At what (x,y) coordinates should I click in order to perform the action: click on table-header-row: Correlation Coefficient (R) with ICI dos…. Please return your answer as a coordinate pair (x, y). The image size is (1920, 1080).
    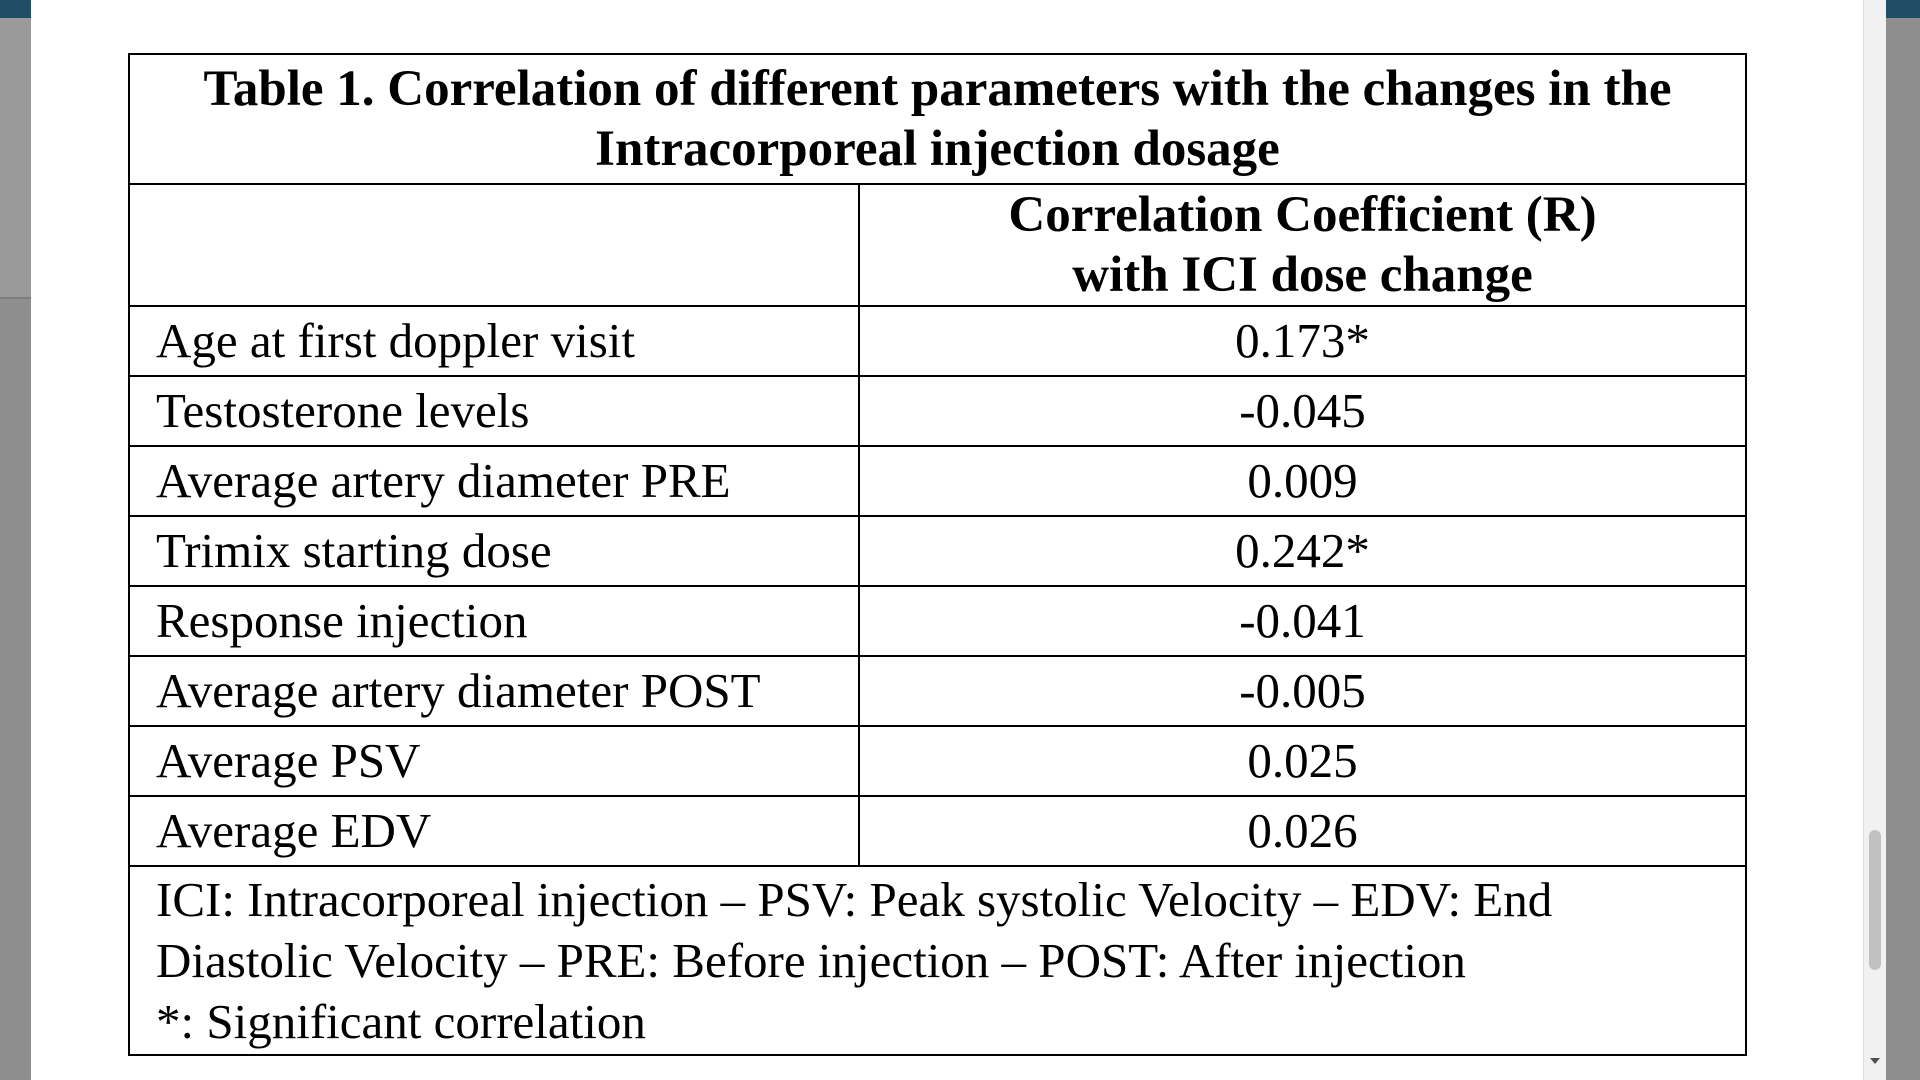
    Looking at the image, I should click on (937, 245).